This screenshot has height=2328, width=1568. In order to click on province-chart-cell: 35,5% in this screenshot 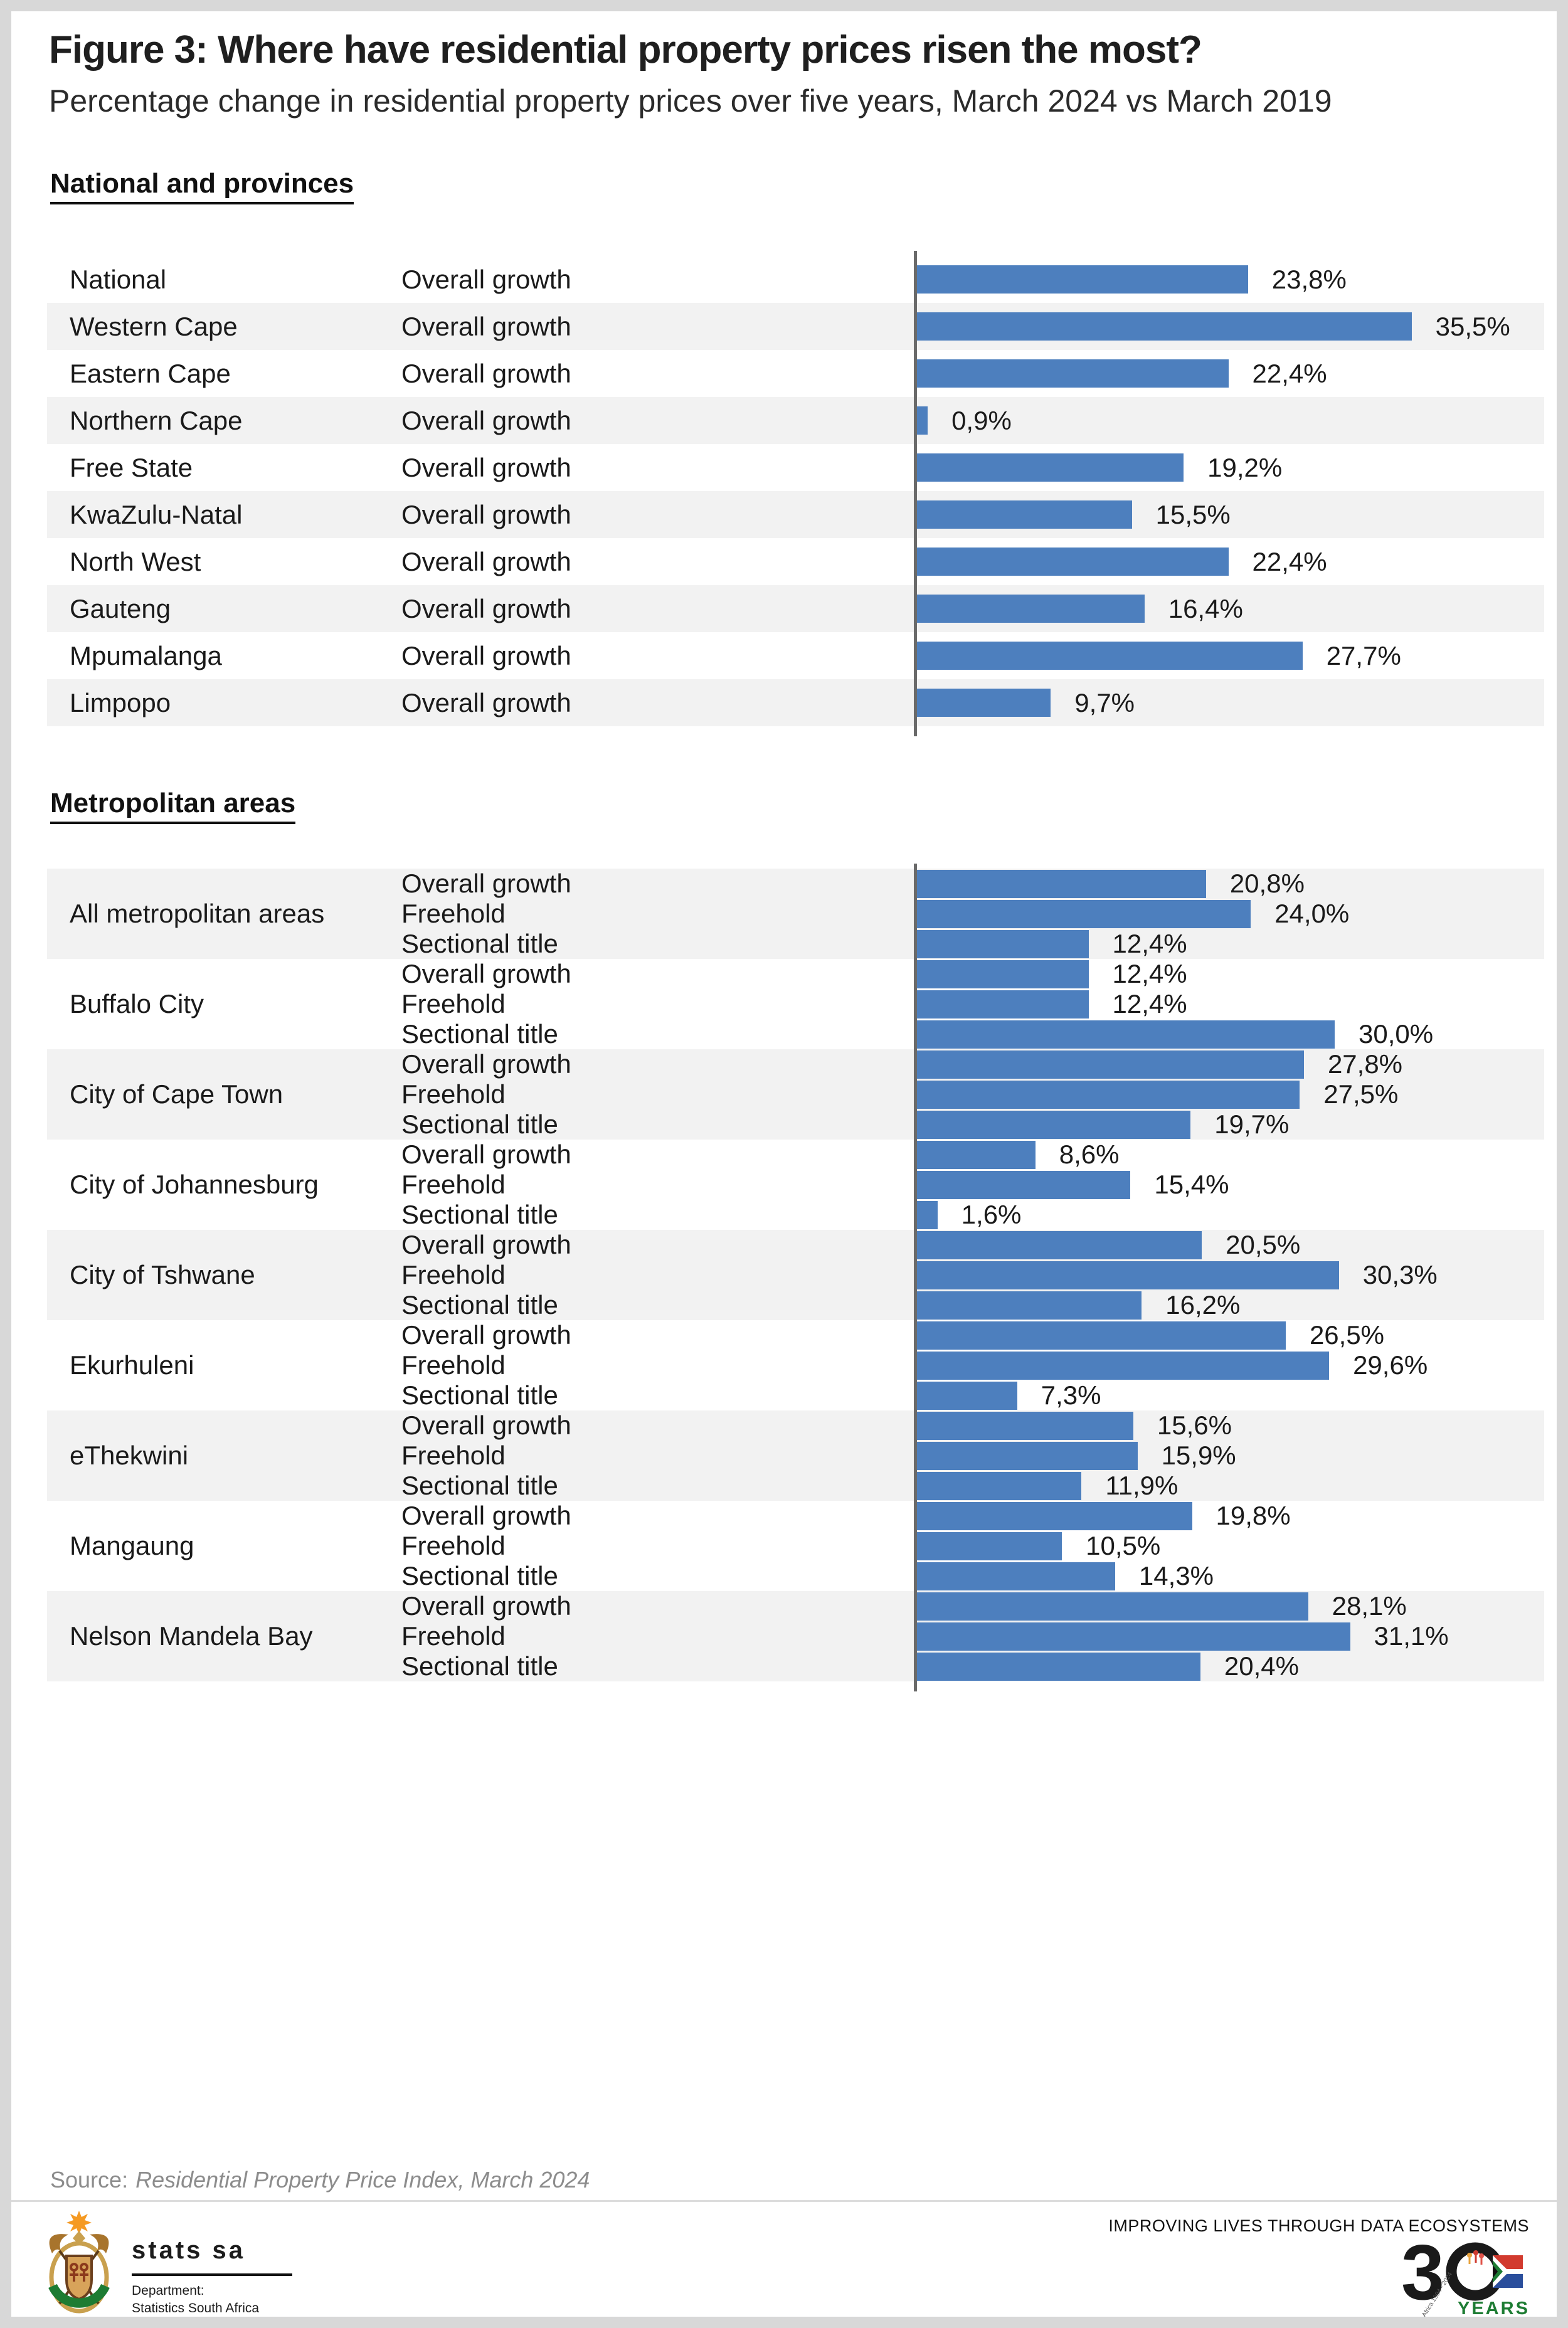, I will do `click(1229, 327)`.